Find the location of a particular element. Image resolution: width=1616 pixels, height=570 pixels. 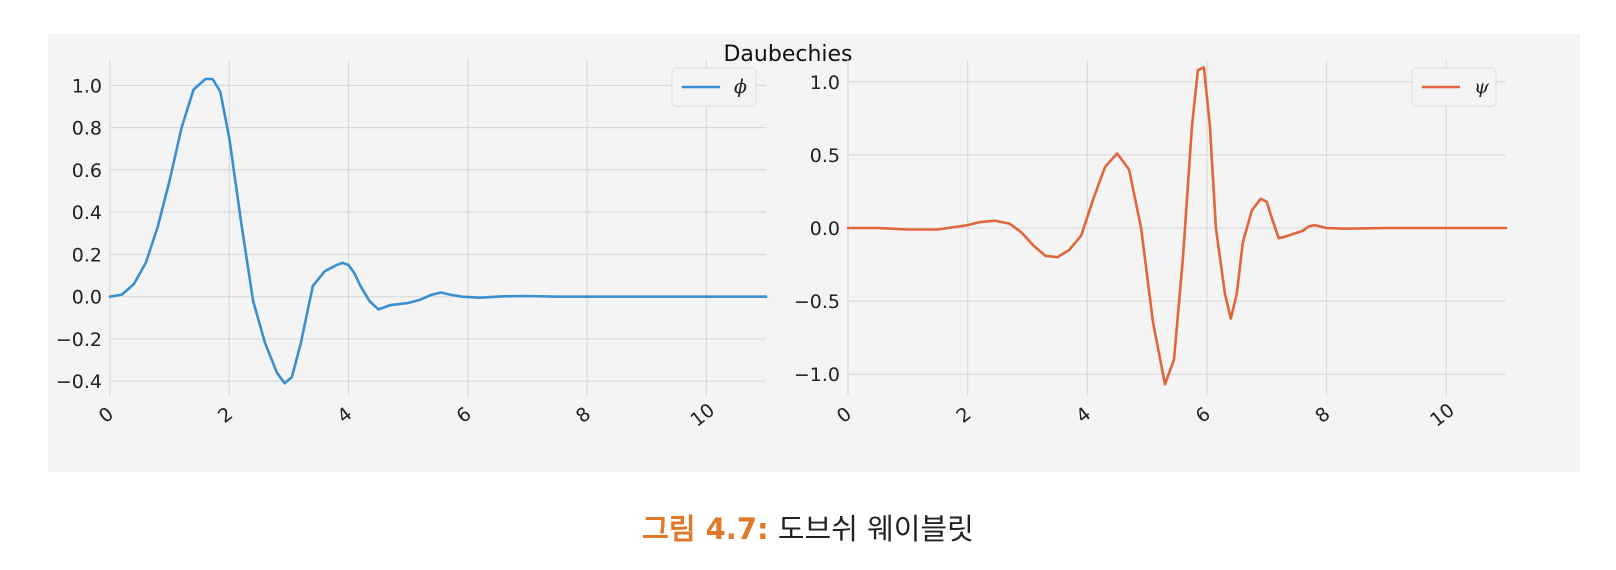

legend-right: ψ is located at coordinates (1454, 87).